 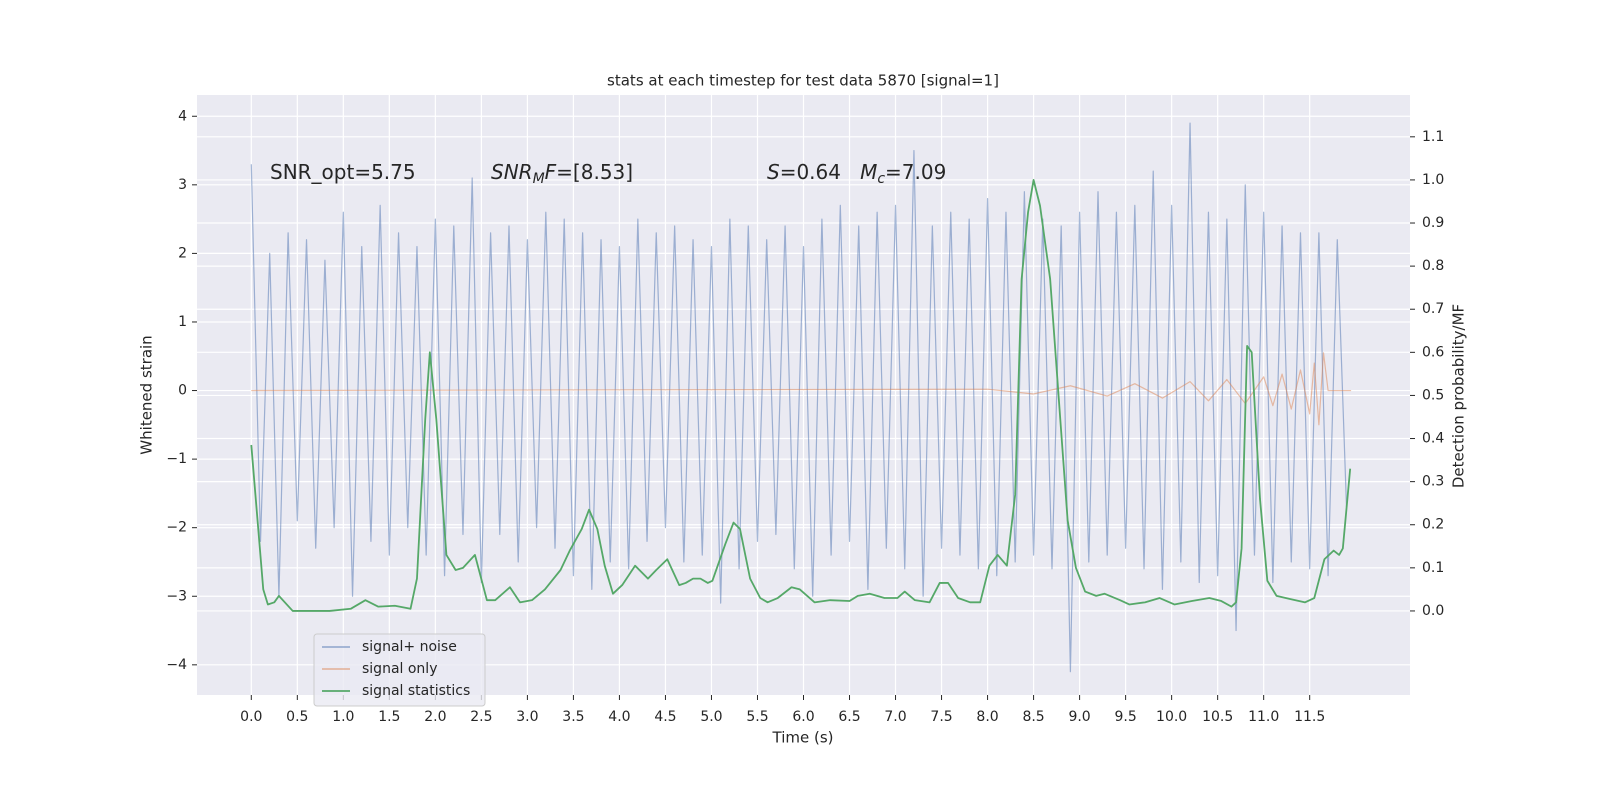 I want to click on y2-tick-label: 0.7, so click(x=1433, y=309).